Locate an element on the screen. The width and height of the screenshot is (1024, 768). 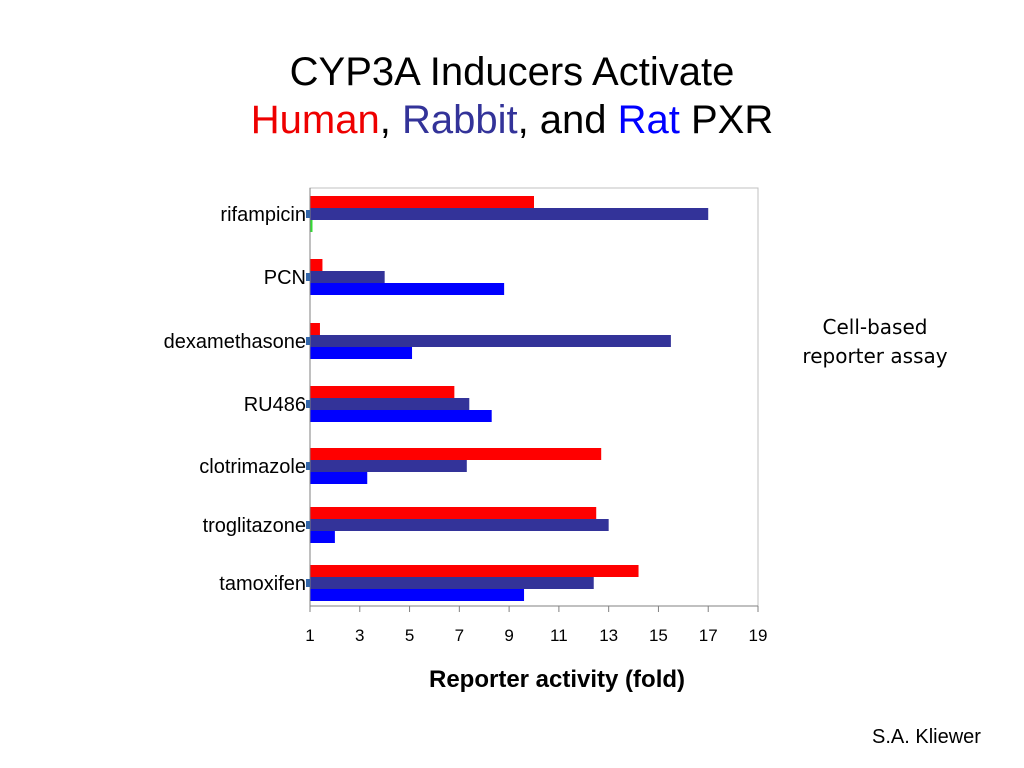
bar-rat-clotrimazole is located at coordinates (339, 478).